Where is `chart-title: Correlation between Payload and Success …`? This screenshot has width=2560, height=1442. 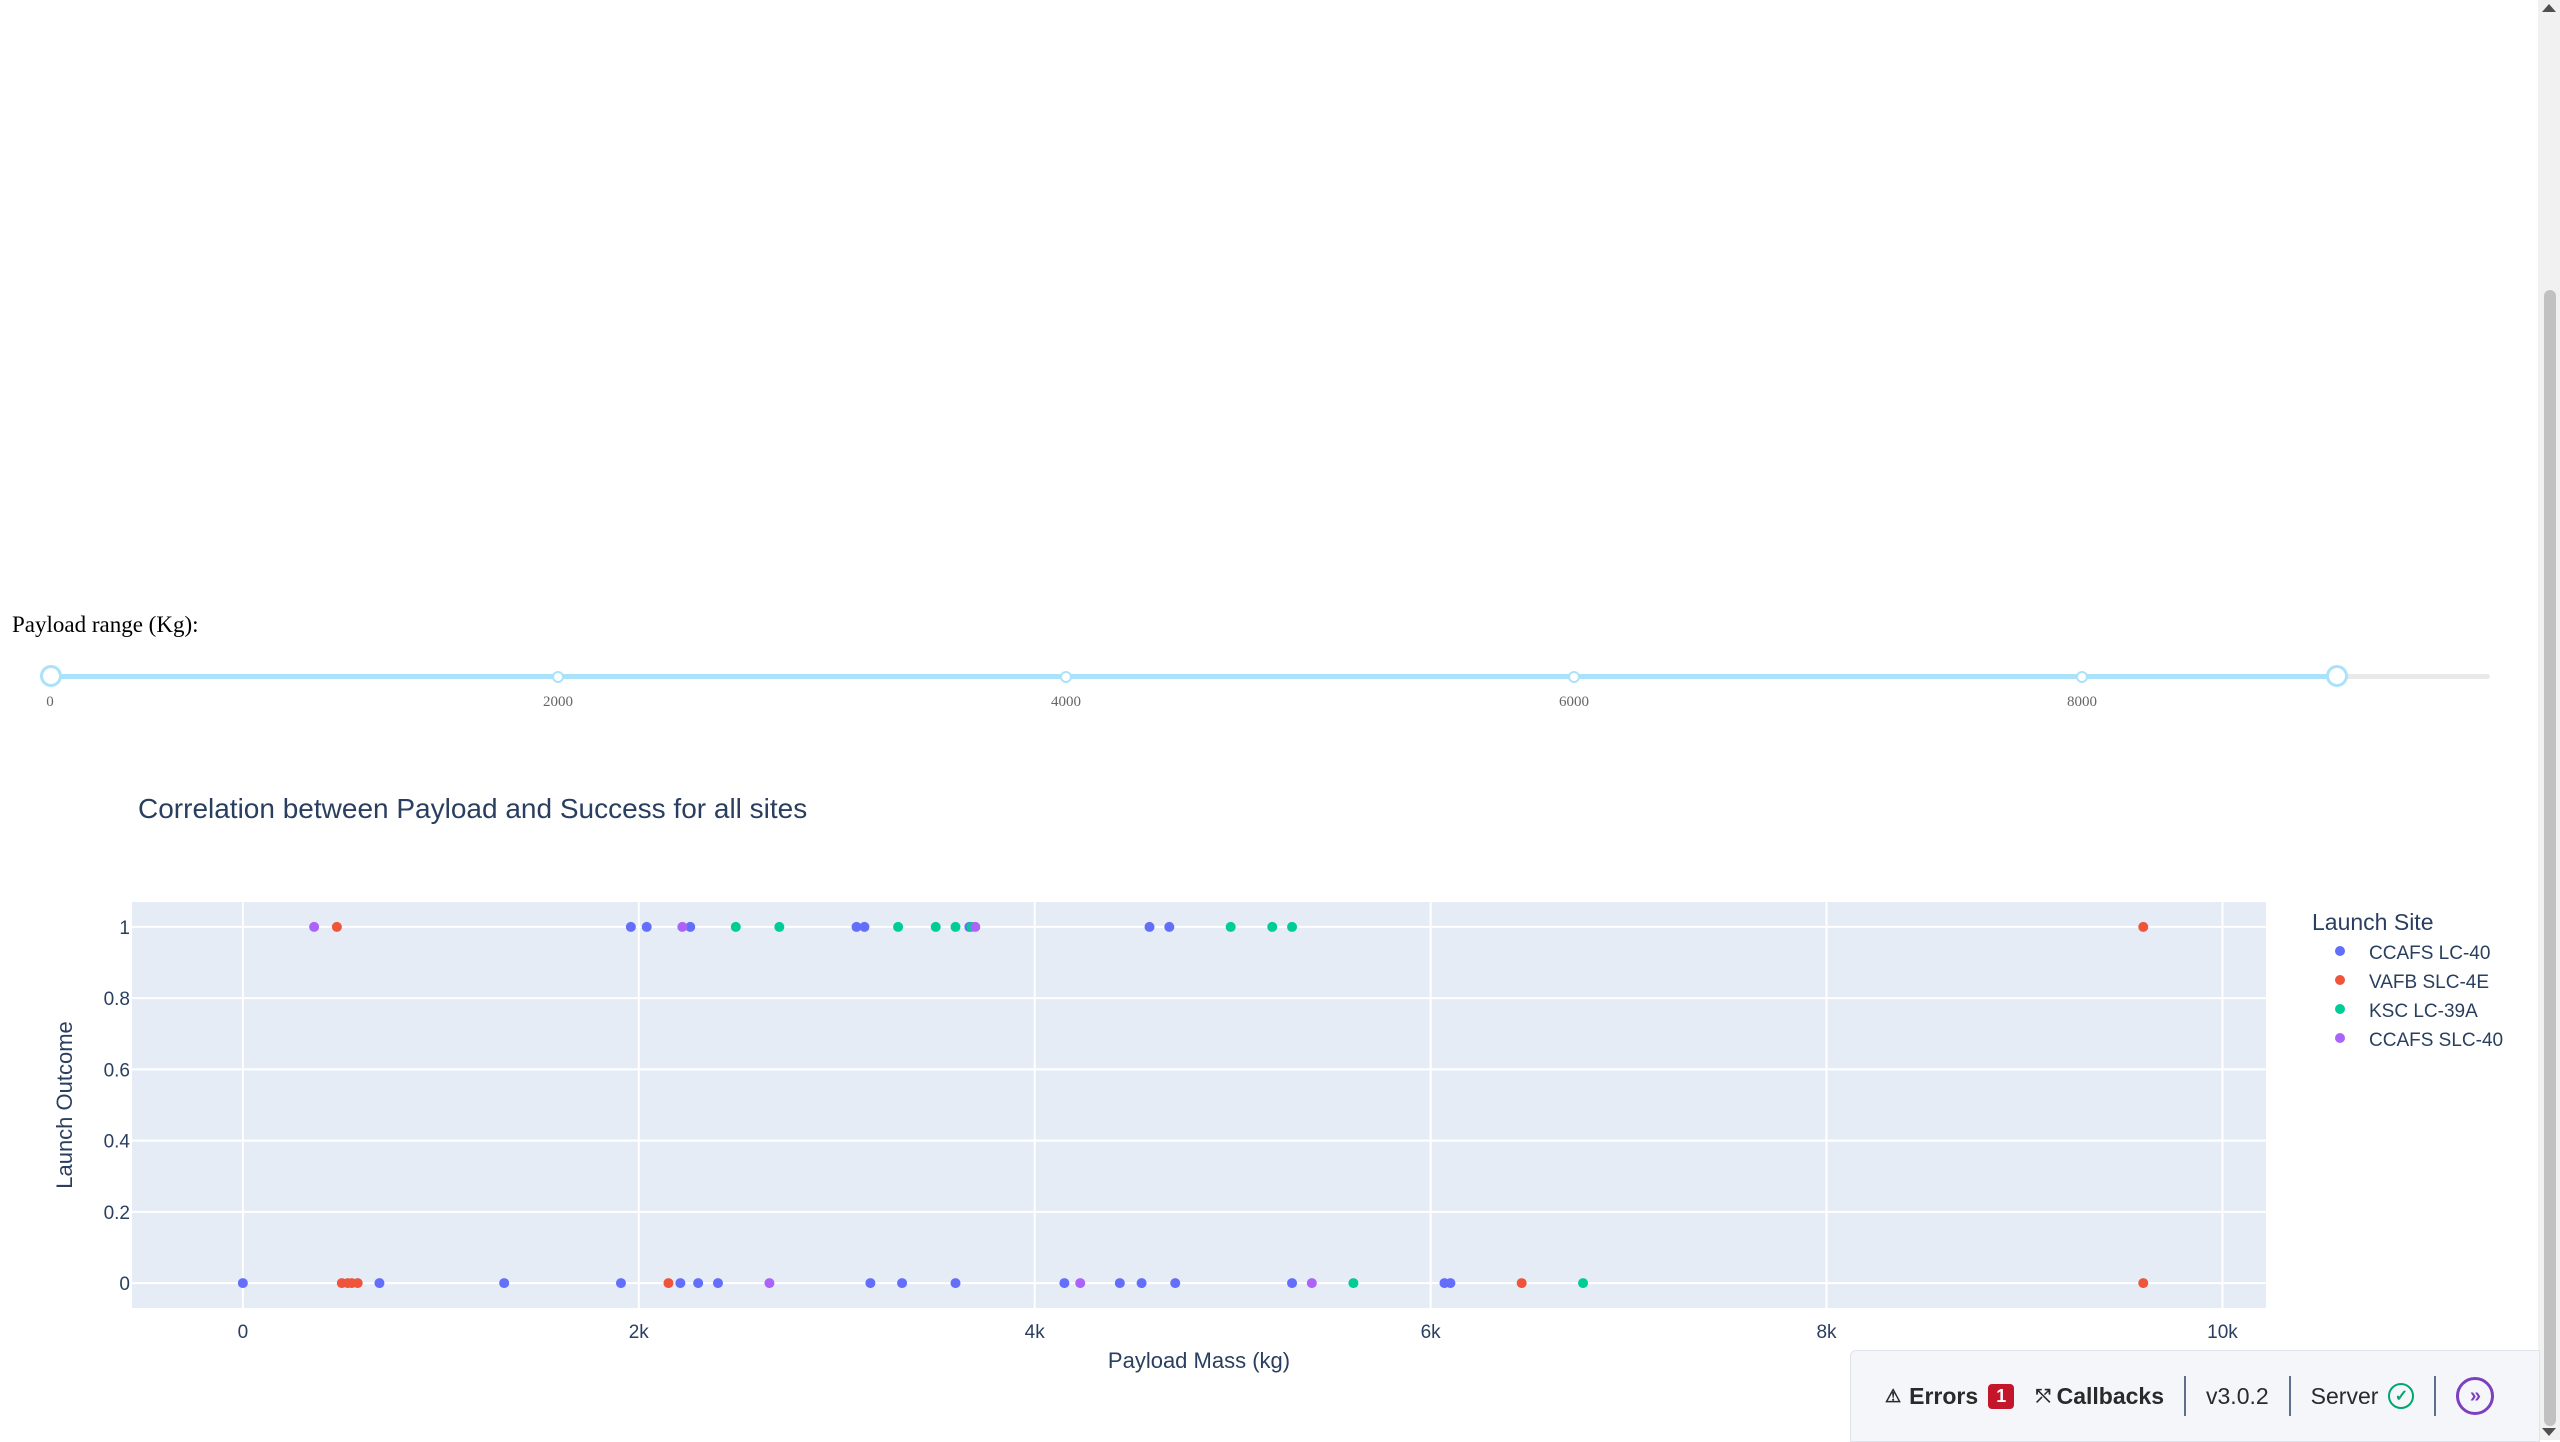 chart-title: Correlation between Payload and Success … is located at coordinates (472, 808).